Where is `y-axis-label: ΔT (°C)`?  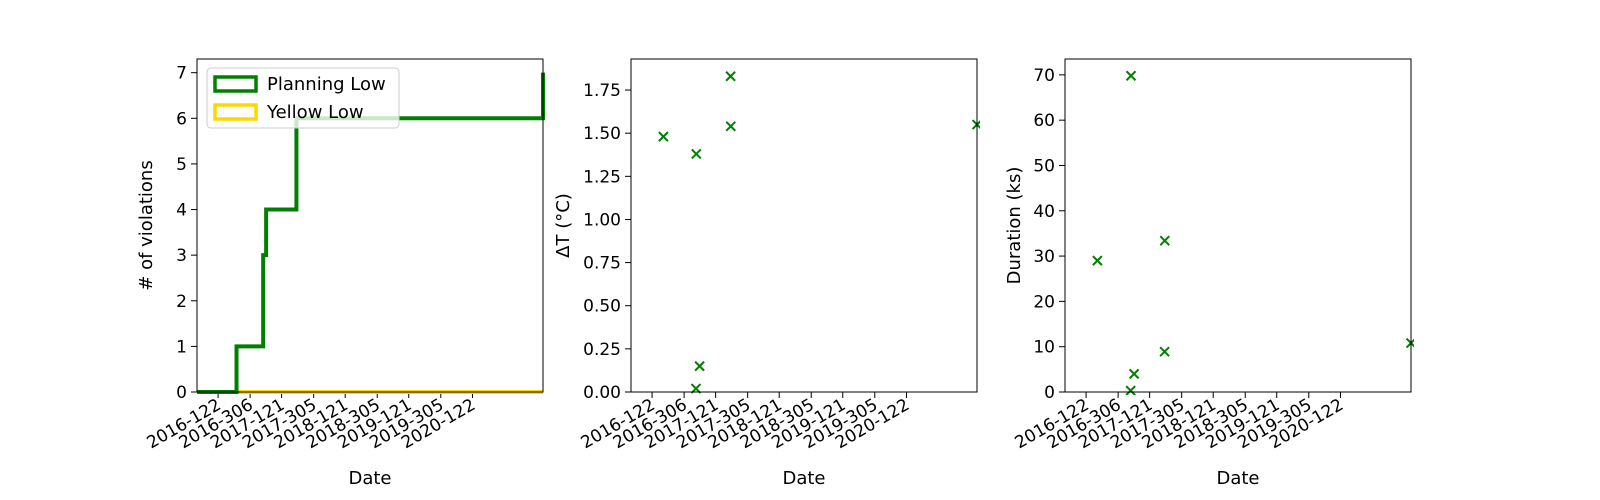 y-axis-label: ΔT (°C) is located at coordinates (563, 225).